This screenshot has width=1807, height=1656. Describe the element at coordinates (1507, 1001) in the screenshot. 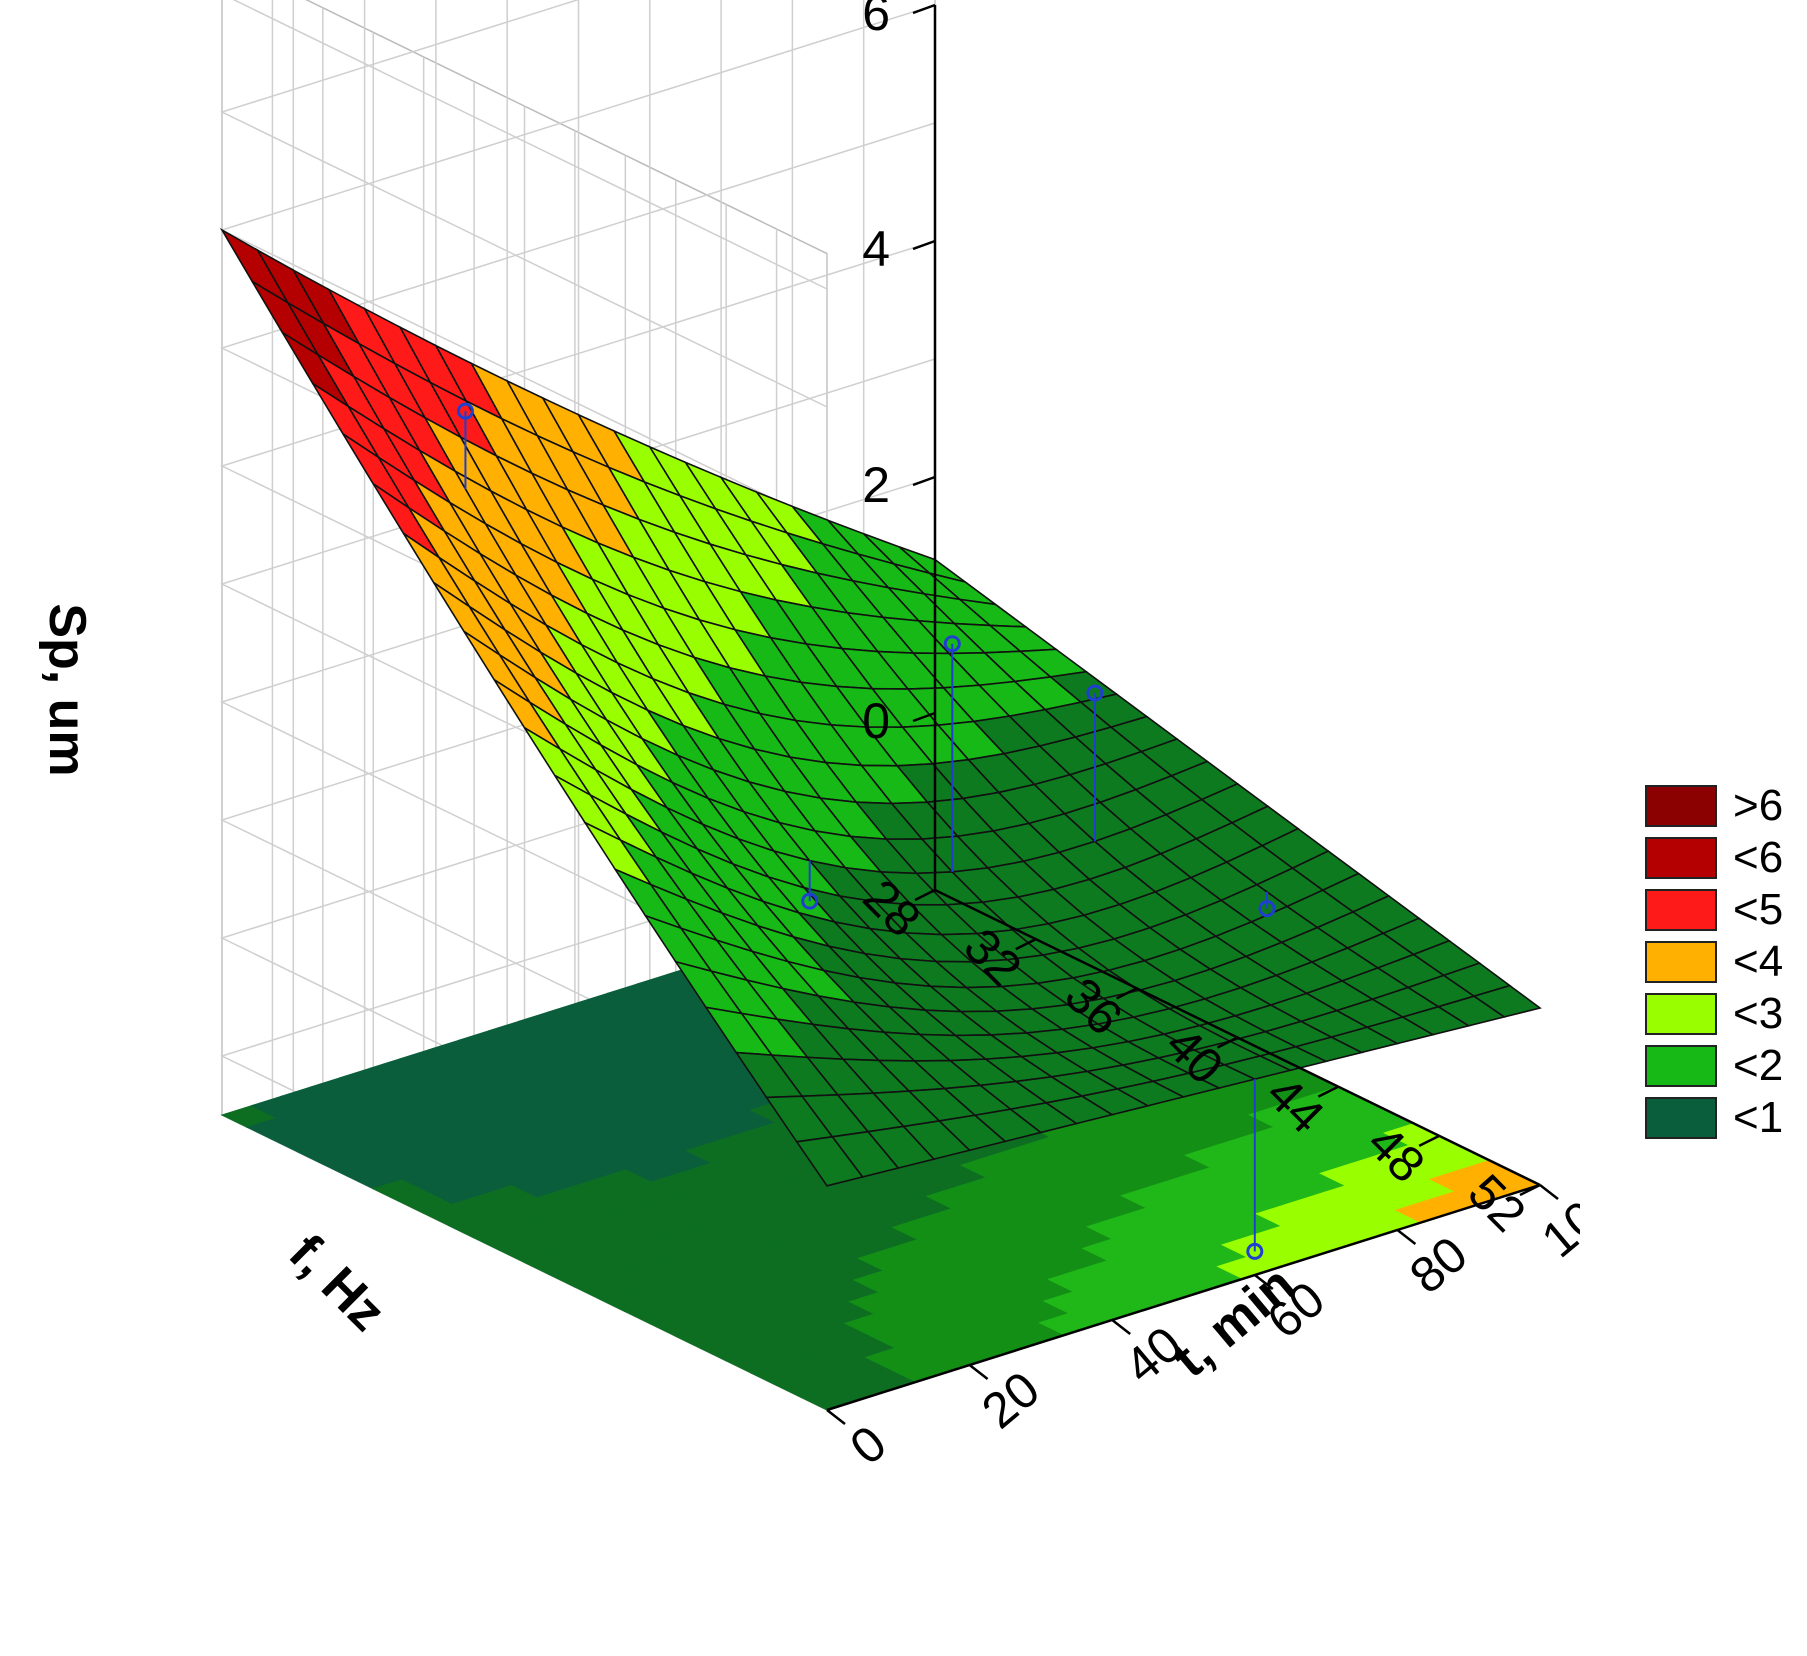

I see `surface-cell` at that location.